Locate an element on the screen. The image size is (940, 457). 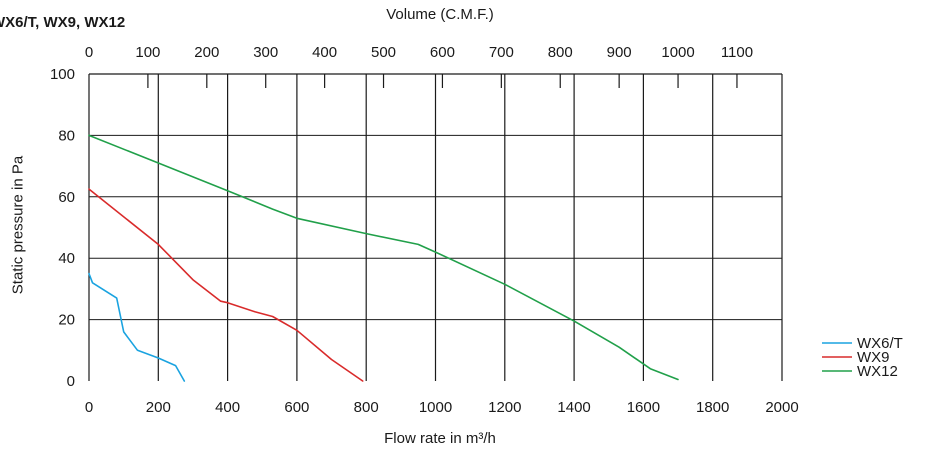
legend-label: WX6/T is located at coordinates (880, 343).